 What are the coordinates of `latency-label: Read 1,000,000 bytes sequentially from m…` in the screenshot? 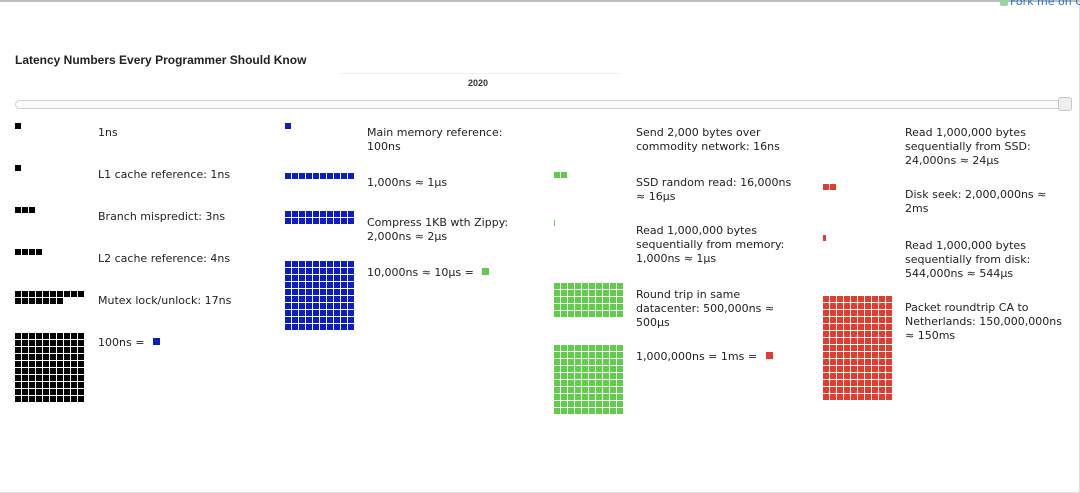 It's located at (716, 245).